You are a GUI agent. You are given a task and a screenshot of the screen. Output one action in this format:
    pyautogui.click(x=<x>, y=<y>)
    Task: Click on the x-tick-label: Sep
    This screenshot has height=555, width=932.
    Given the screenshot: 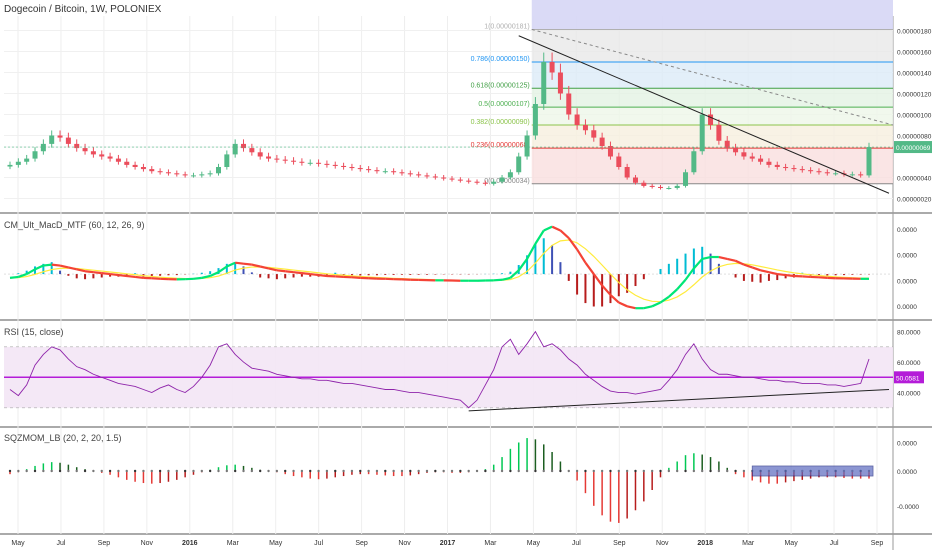 What is the action you would take?
    pyautogui.click(x=104, y=543)
    